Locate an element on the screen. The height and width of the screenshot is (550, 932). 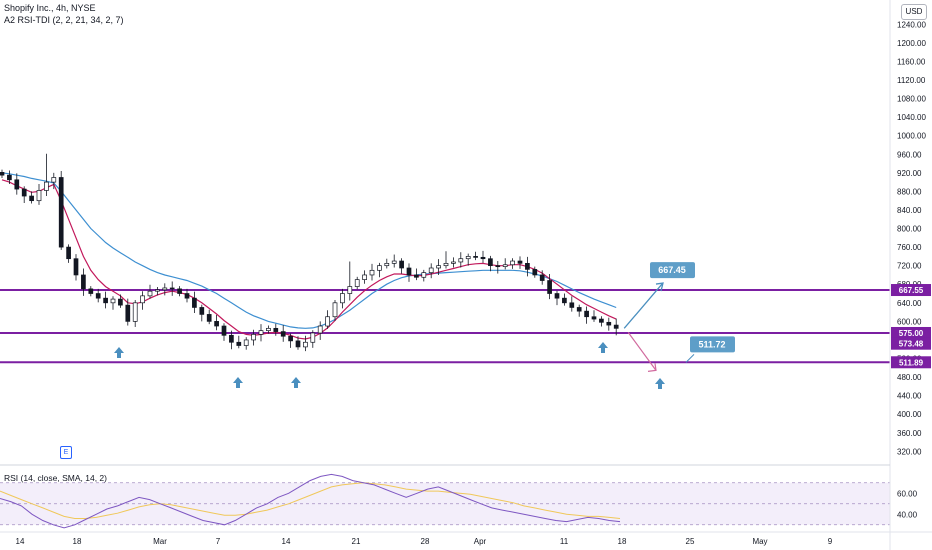
x-tick-label: Mar is located at coordinates (160, 541).